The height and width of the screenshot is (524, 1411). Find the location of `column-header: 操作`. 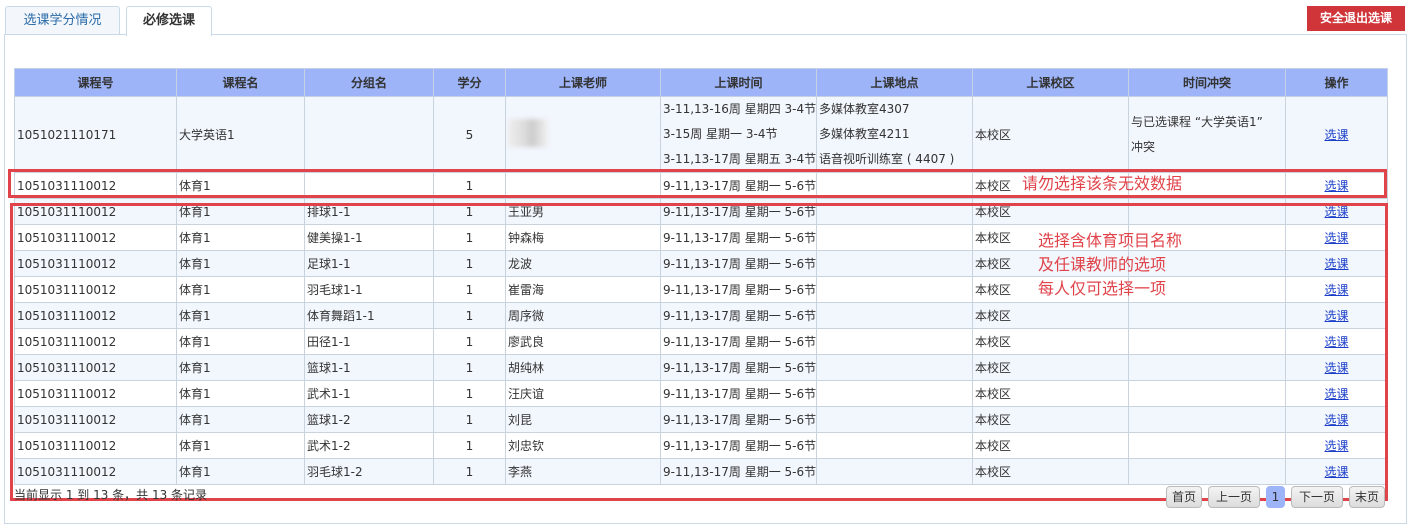

column-header: 操作 is located at coordinates (1336, 82).